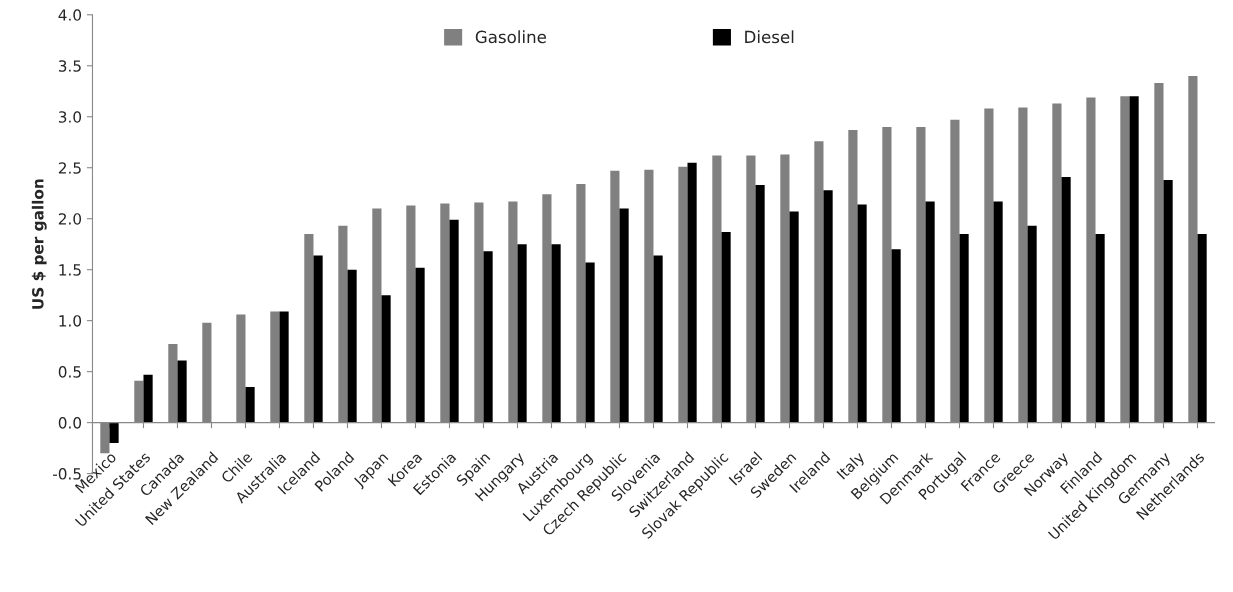 This screenshot has width=1233, height=592. I want to click on y-axis-title: US $ per gallon, so click(39, 244).